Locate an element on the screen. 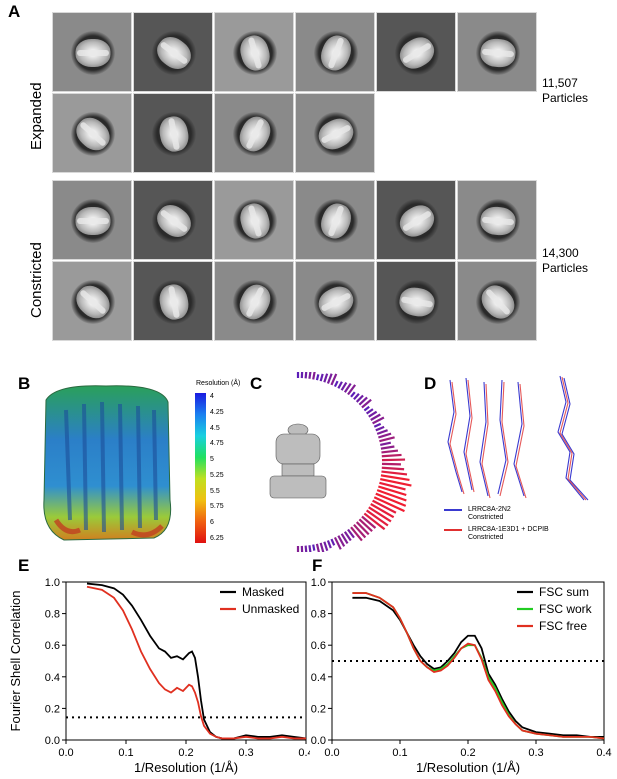 The height and width of the screenshot is (779, 617). constricted-count-unit: Particles is located at coordinates (565, 268).